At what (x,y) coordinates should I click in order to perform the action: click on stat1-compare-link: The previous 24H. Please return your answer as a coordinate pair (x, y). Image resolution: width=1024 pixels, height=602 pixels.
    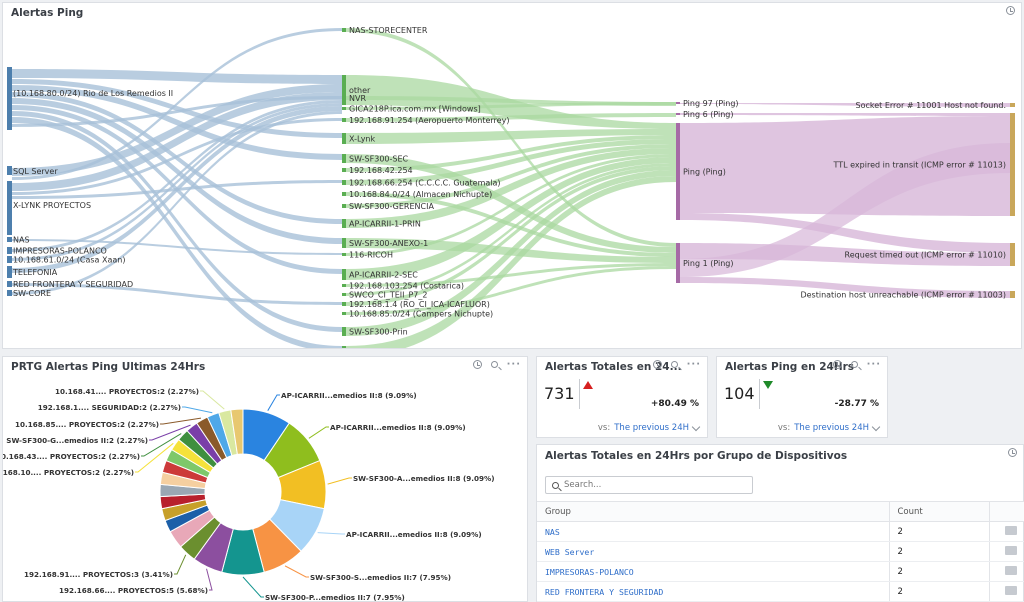
    Looking at the image, I should click on (651, 428).